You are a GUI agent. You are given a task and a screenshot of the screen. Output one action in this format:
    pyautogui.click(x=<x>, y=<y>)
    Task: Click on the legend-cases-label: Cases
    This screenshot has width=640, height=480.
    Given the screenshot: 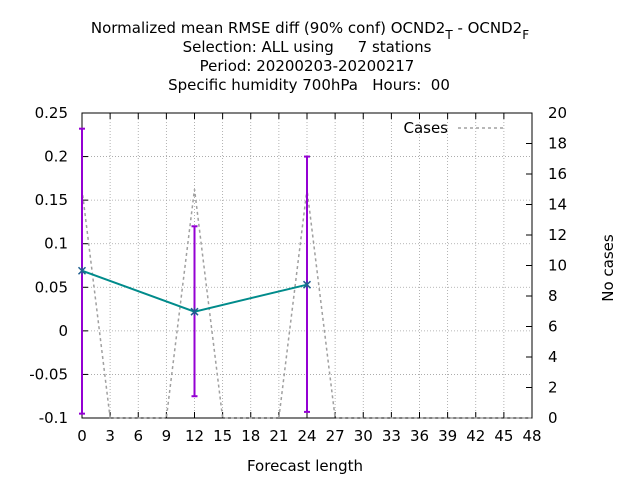 What is the action you would take?
    pyautogui.click(x=425, y=128)
    